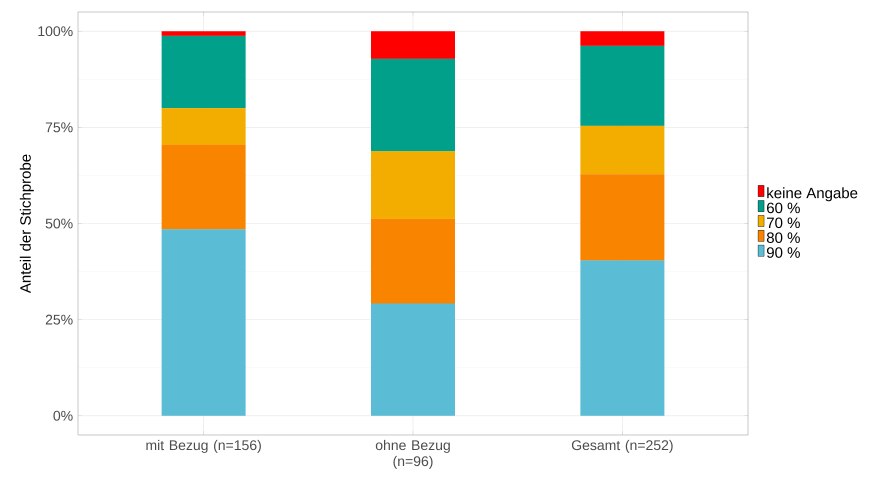 This screenshot has height=495, width=888. I want to click on y-tick-label: 25%, so click(59, 319).